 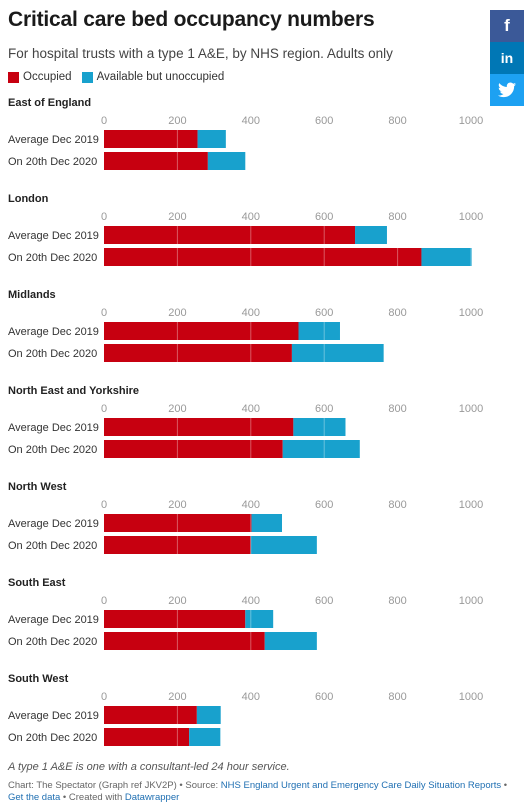 What do you see at coordinates (324, 313) in the screenshot?
I see `tick-label-midlands-600: 600` at bounding box center [324, 313].